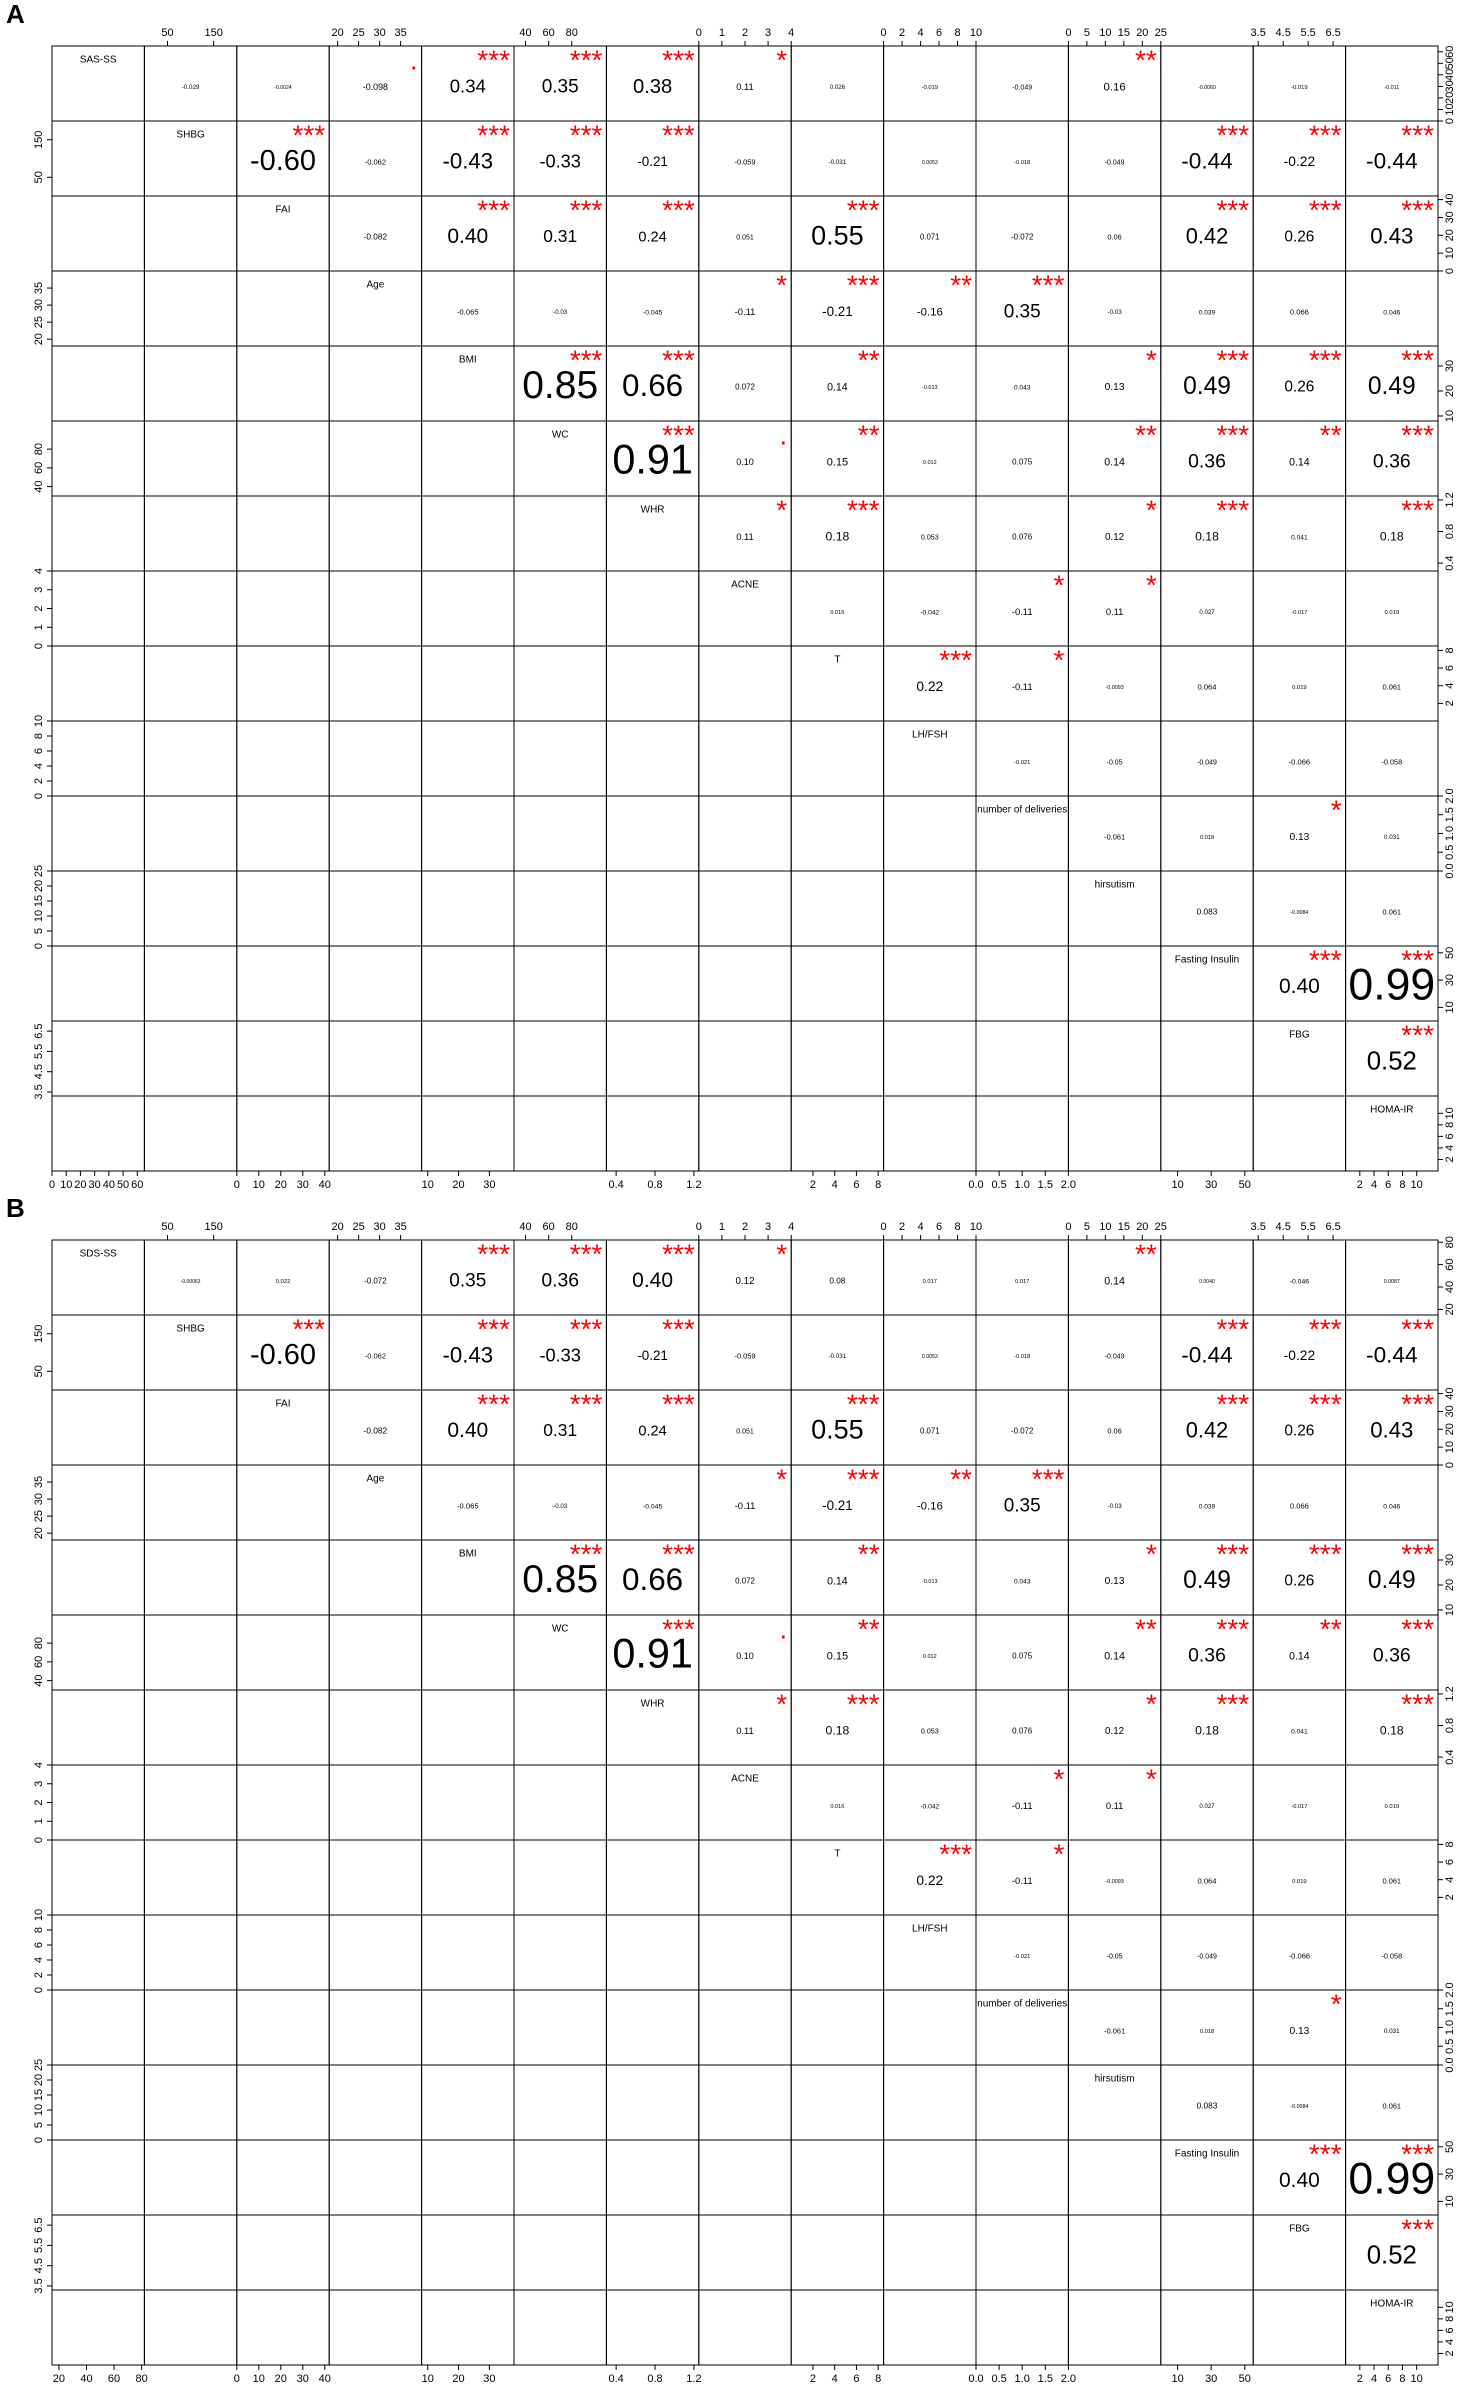 The height and width of the screenshot is (2398, 1474). Describe the element at coordinates (869, 1628) in the screenshot. I see `significance-stars: **` at that location.